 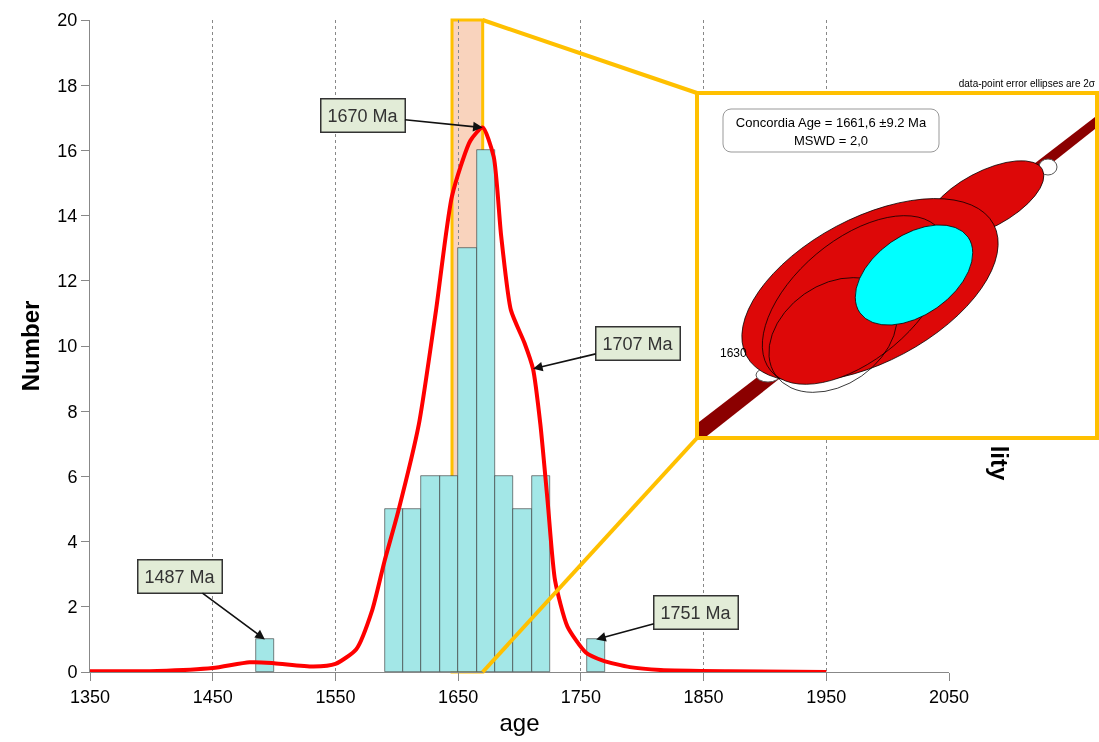 I want to click on x-tick-label: 1550, so click(x=335, y=696).